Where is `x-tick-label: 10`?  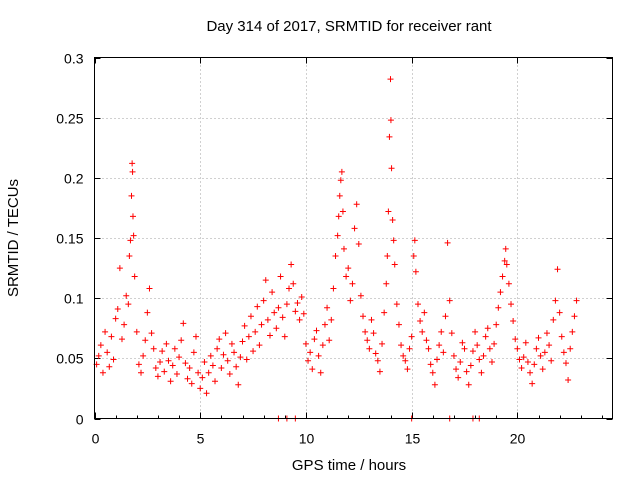 x-tick-label: 10 is located at coordinates (307, 439).